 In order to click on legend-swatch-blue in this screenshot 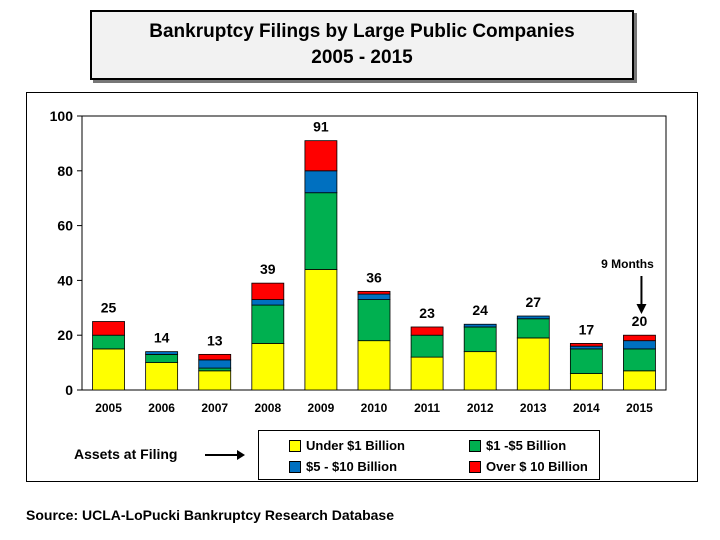, I will do `click(295, 466)`.